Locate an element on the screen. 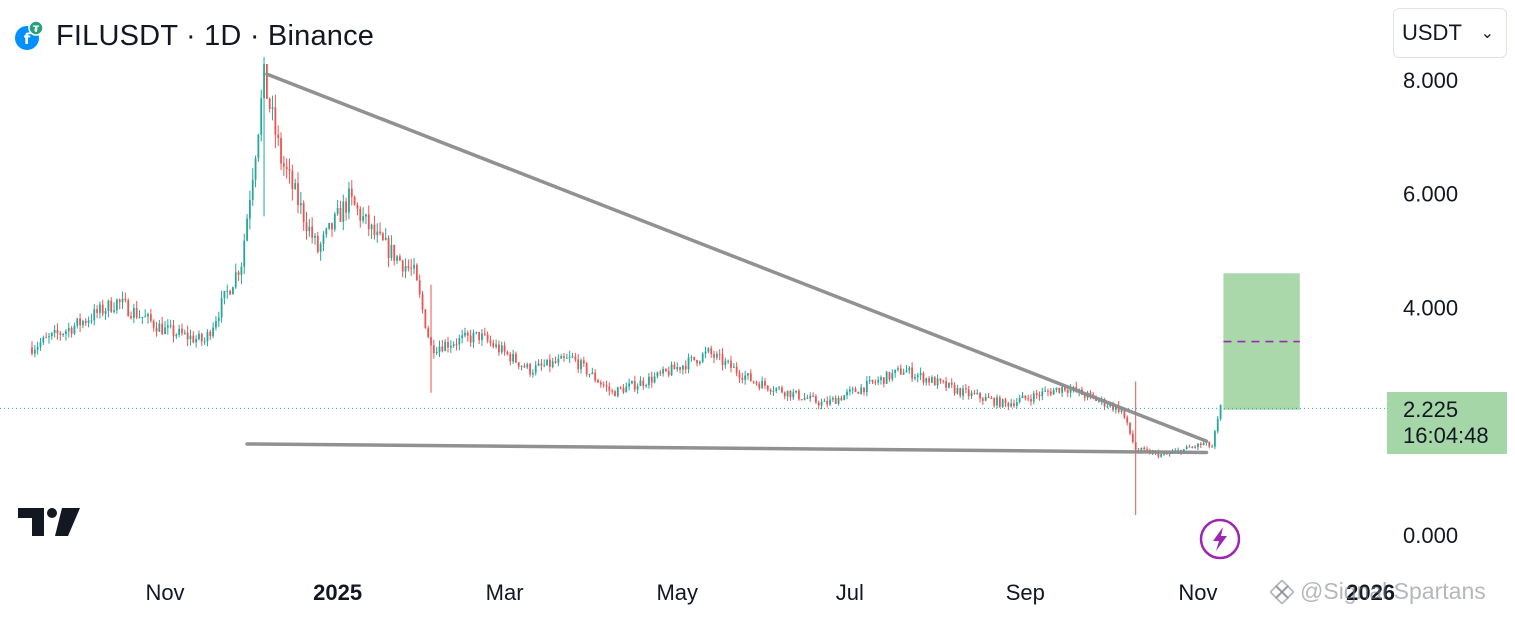  last-price-tag: 2.225 16:04:48 is located at coordinates (1447, 423).